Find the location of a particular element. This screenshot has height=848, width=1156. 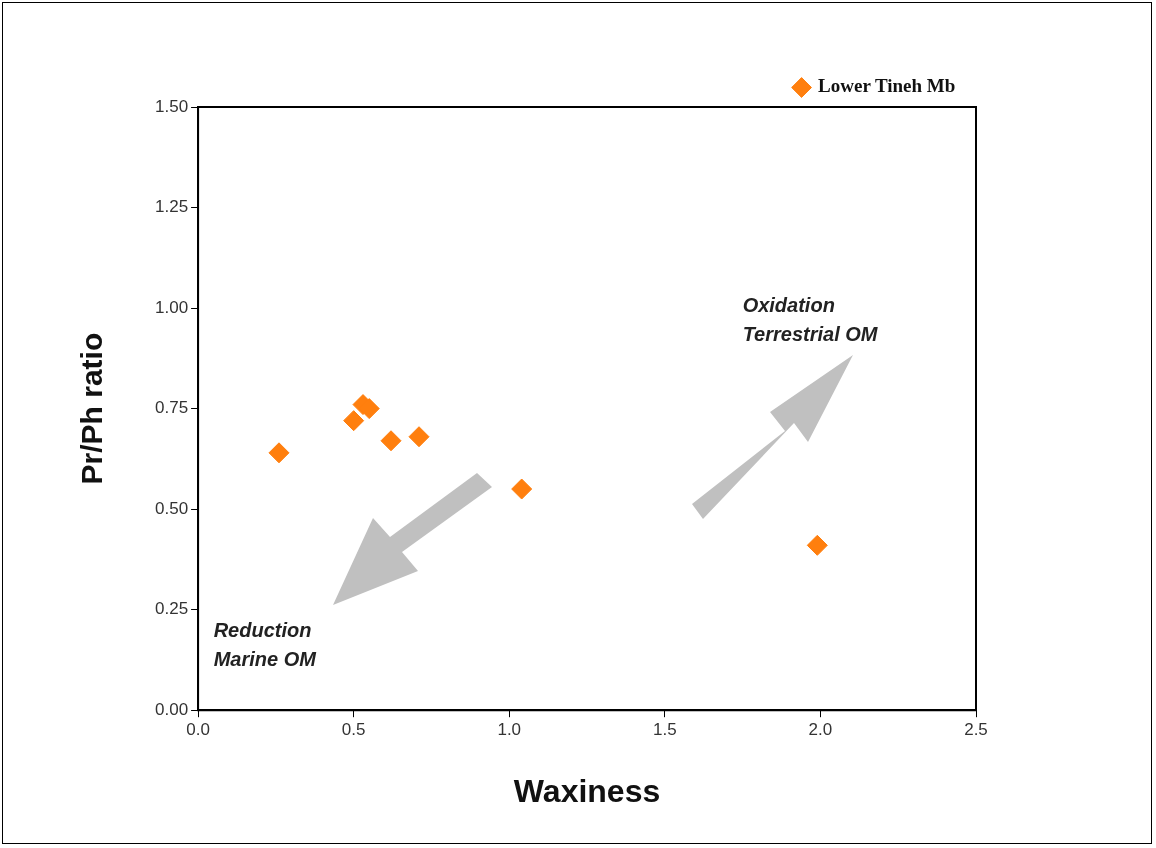

x-axis-title: Waxiness is located at coordinates (587, 790).